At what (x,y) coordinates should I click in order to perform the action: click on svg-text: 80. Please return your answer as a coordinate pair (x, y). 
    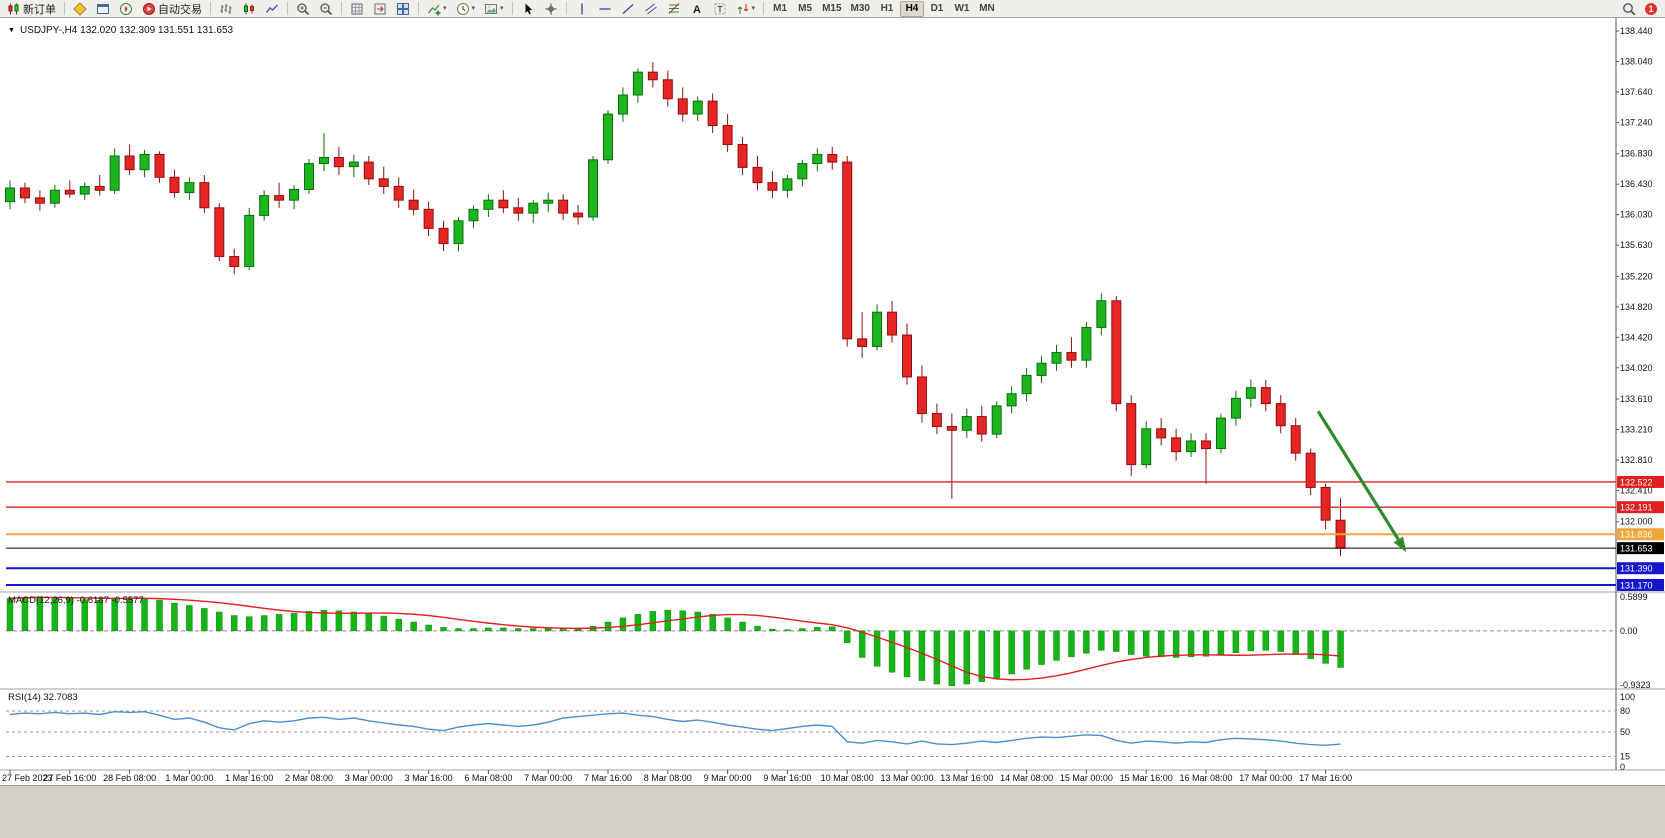
    Looking at the image, I should click on (1625, 711).